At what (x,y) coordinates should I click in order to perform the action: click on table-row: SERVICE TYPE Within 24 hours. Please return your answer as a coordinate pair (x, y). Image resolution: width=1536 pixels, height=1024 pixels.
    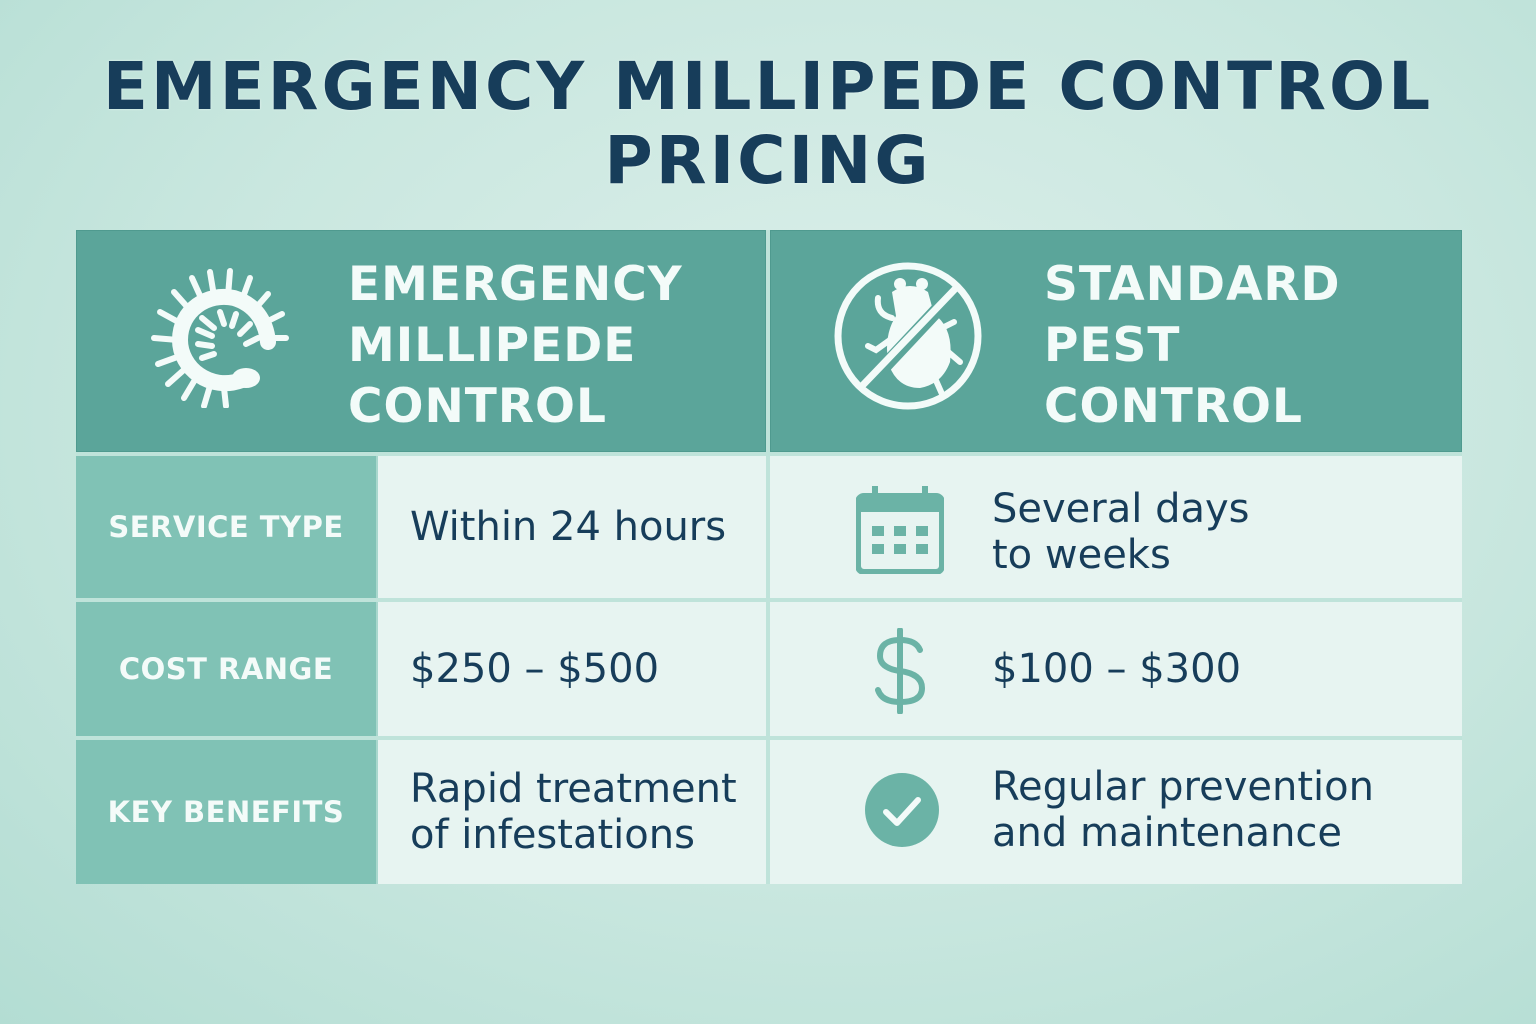
    Looking at the image, I should click on (421, 525).